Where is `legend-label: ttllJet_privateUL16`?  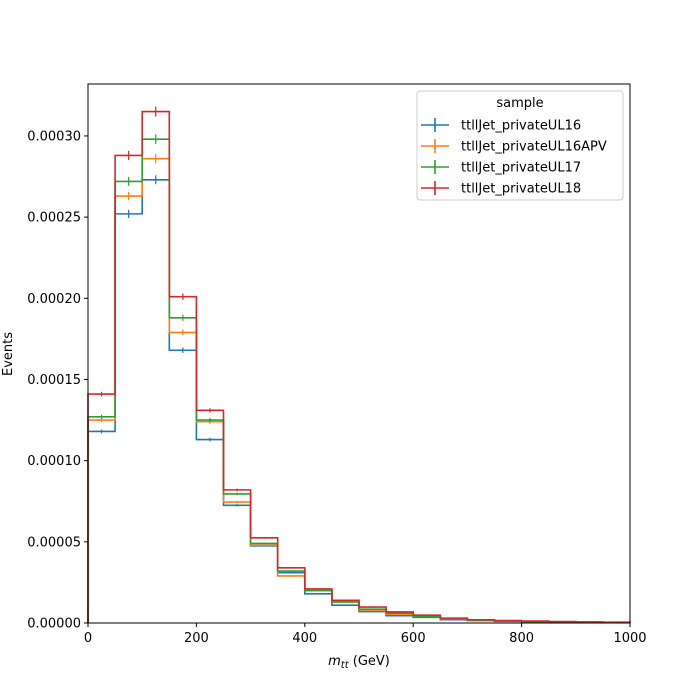 legend-label: ttllJet_privateUL16 is located at coordinates (521, 126).